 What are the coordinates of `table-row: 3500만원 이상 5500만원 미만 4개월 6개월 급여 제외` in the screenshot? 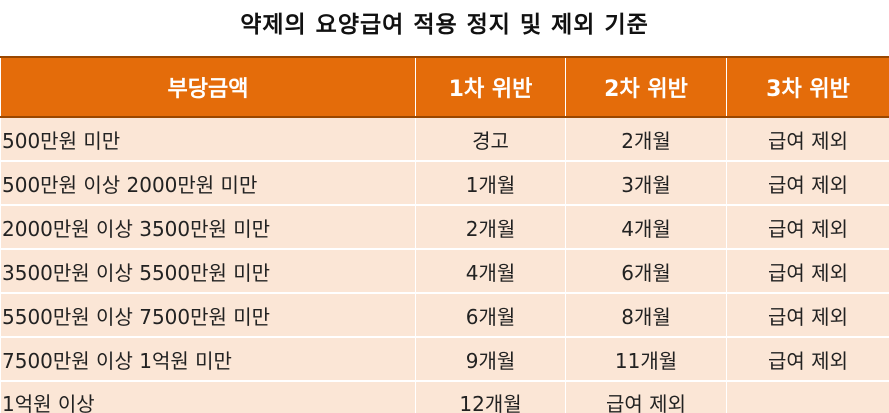 It's located at (444, 271).